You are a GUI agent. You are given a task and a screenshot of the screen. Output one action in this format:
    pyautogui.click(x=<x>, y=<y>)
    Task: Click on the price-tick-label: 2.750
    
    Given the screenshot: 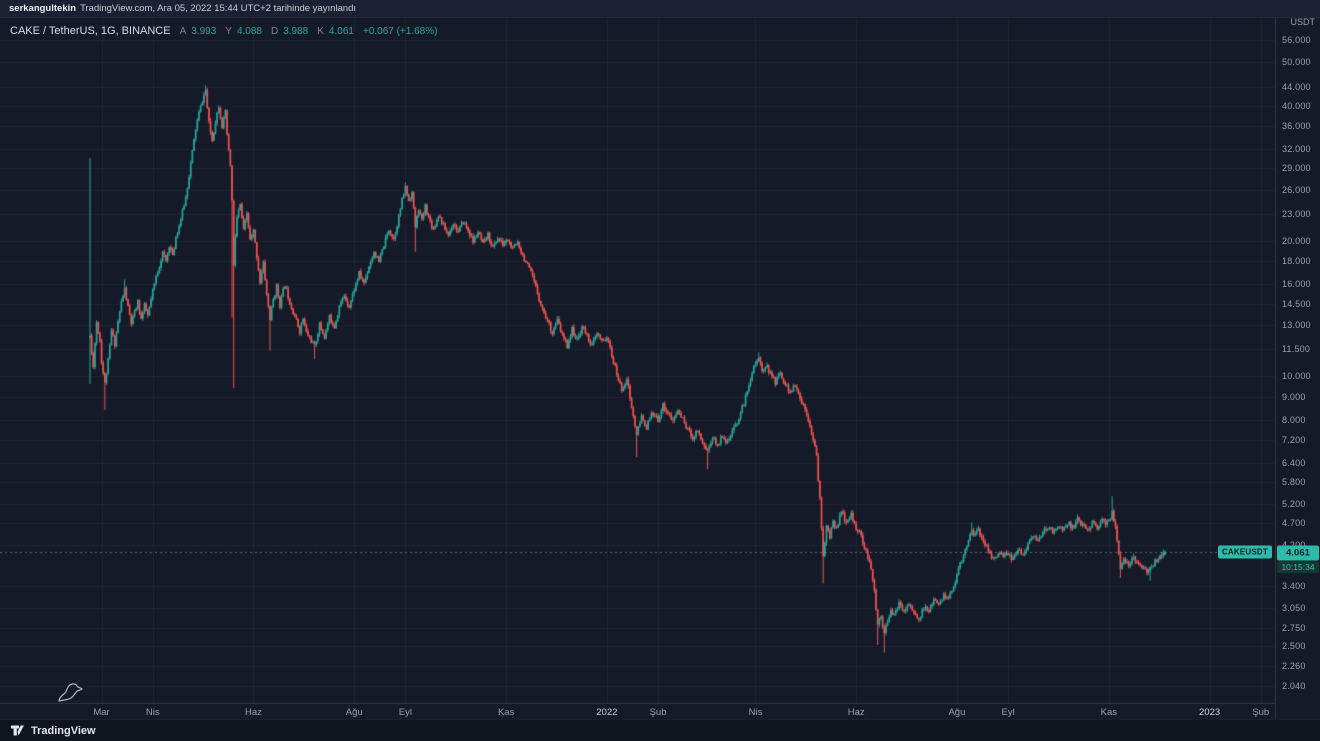 What is the action you would take?
    pyautogui.click(x=1294, y=627)
    